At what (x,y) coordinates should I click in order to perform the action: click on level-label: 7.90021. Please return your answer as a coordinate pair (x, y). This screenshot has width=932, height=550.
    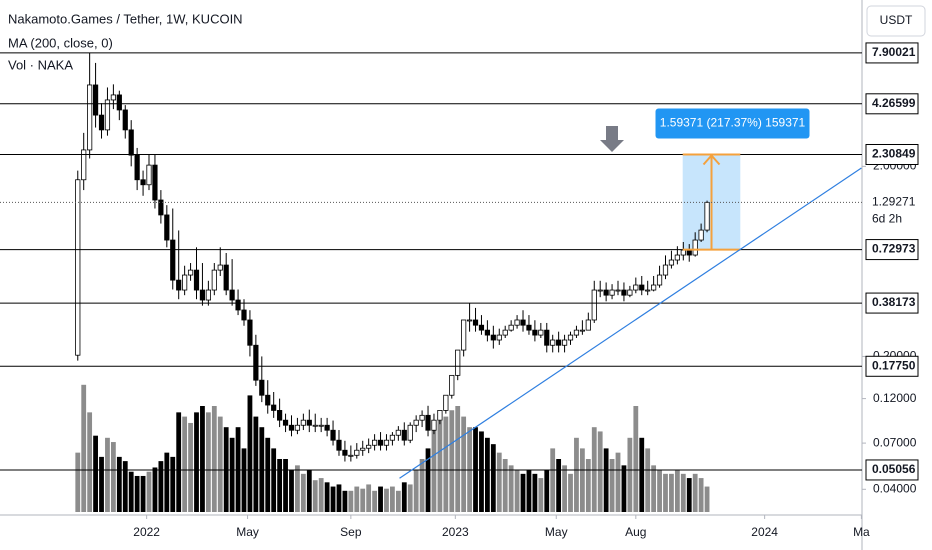
    Looking at the image, I should click on (894, 52).